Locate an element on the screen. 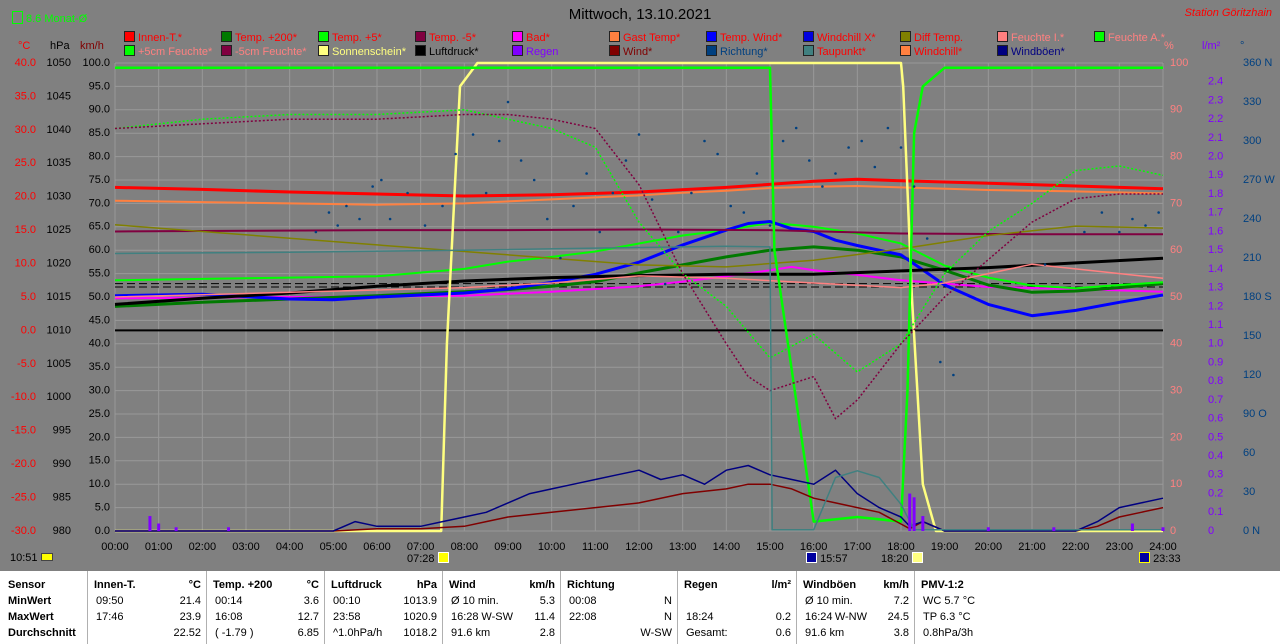  legend-item: Luftdruck* is located at coordinates (447, 52).